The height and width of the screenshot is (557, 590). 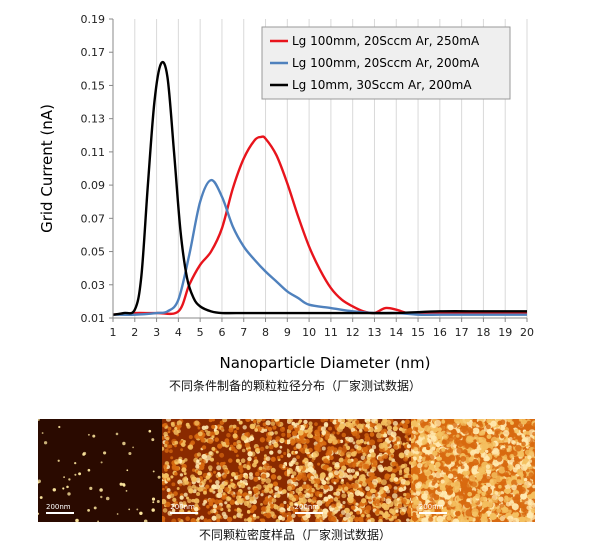 What do you see at coordinates (93, 152) in the screenshot?
I see `y-tick-label: 0.11` at bounding box center [93, 152].